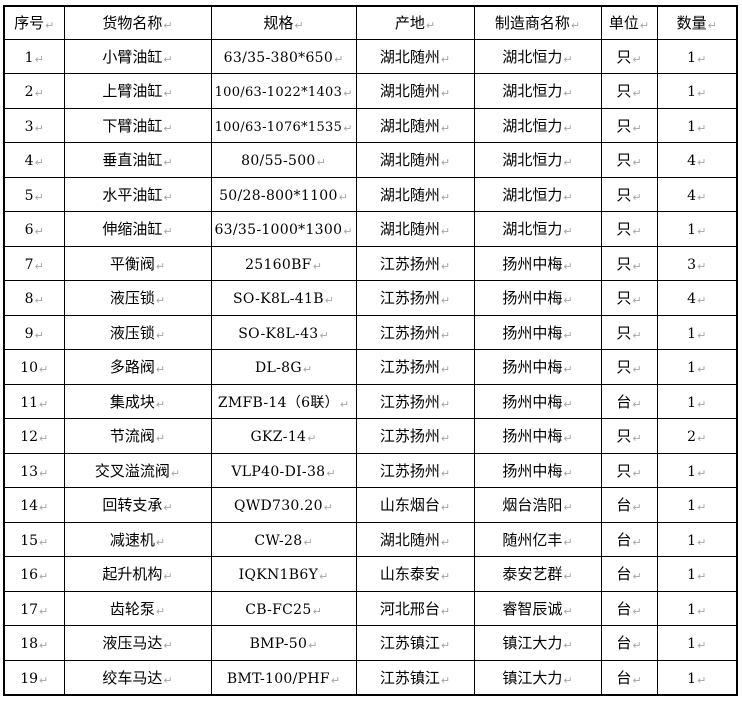 The image size is (742, 711). I want to click on cell-goods-name: 减速机↵, so click(137, 539).